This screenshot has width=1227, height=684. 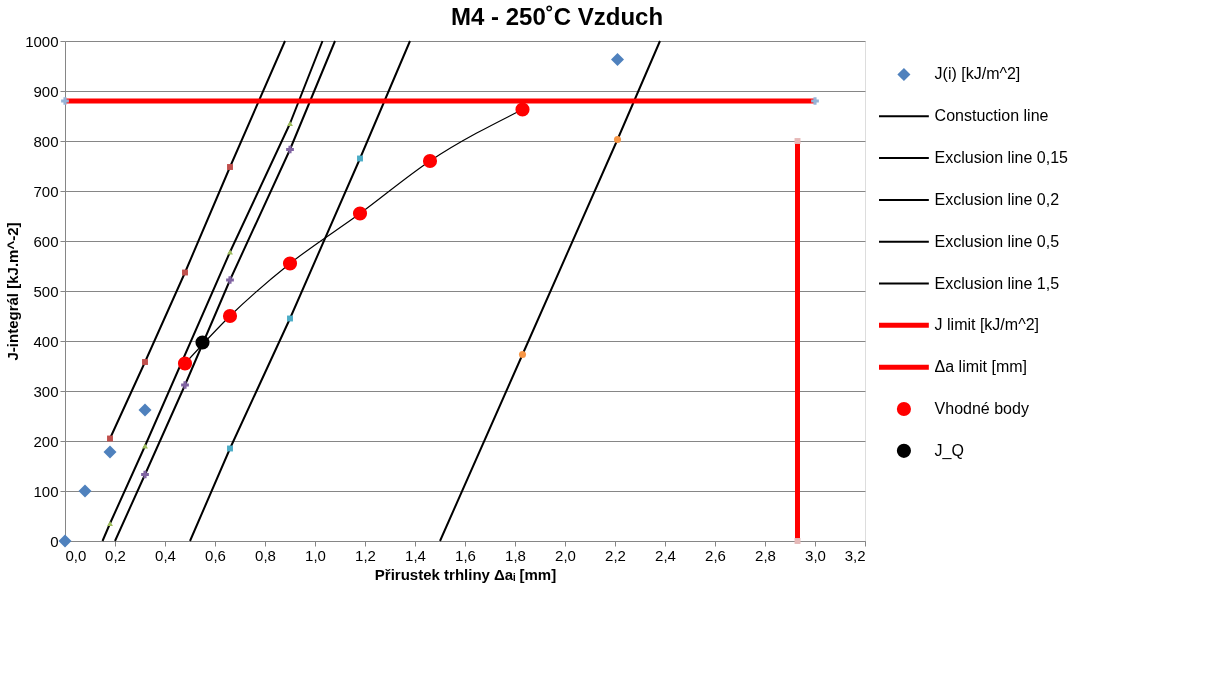 What do you see at coordinates (991, 116) in the screenshot?
I see `legend-label: Constuction line` at bounding box center [991, 116].